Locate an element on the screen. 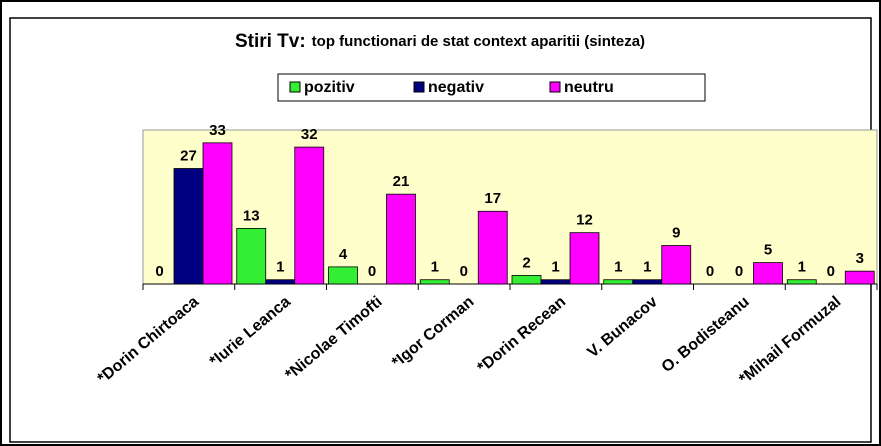 Image resolution: width=881 pixels, height=446 pixels. legend-label: pozitiv is located at coordinates (329, 87).